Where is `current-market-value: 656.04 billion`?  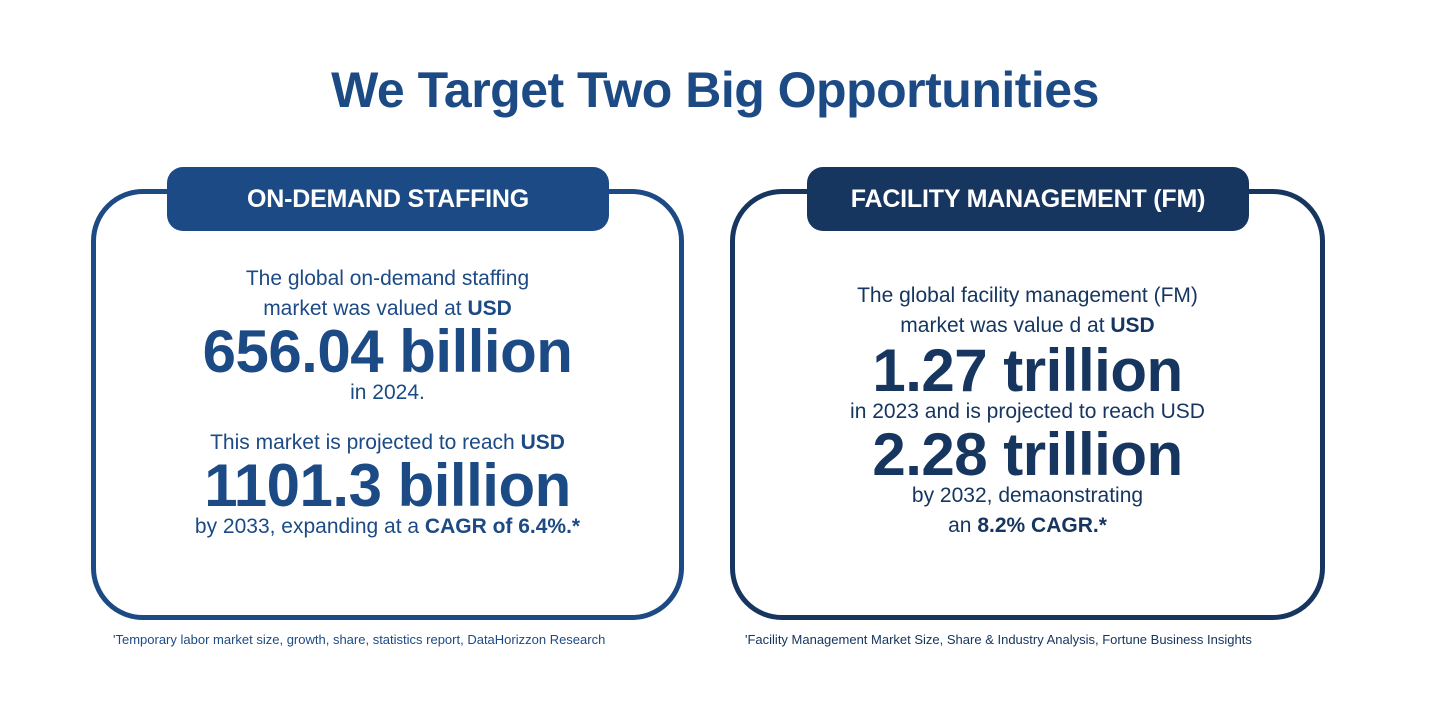
current-market-value: 656.04 billion is located at coordinates (387, 351).